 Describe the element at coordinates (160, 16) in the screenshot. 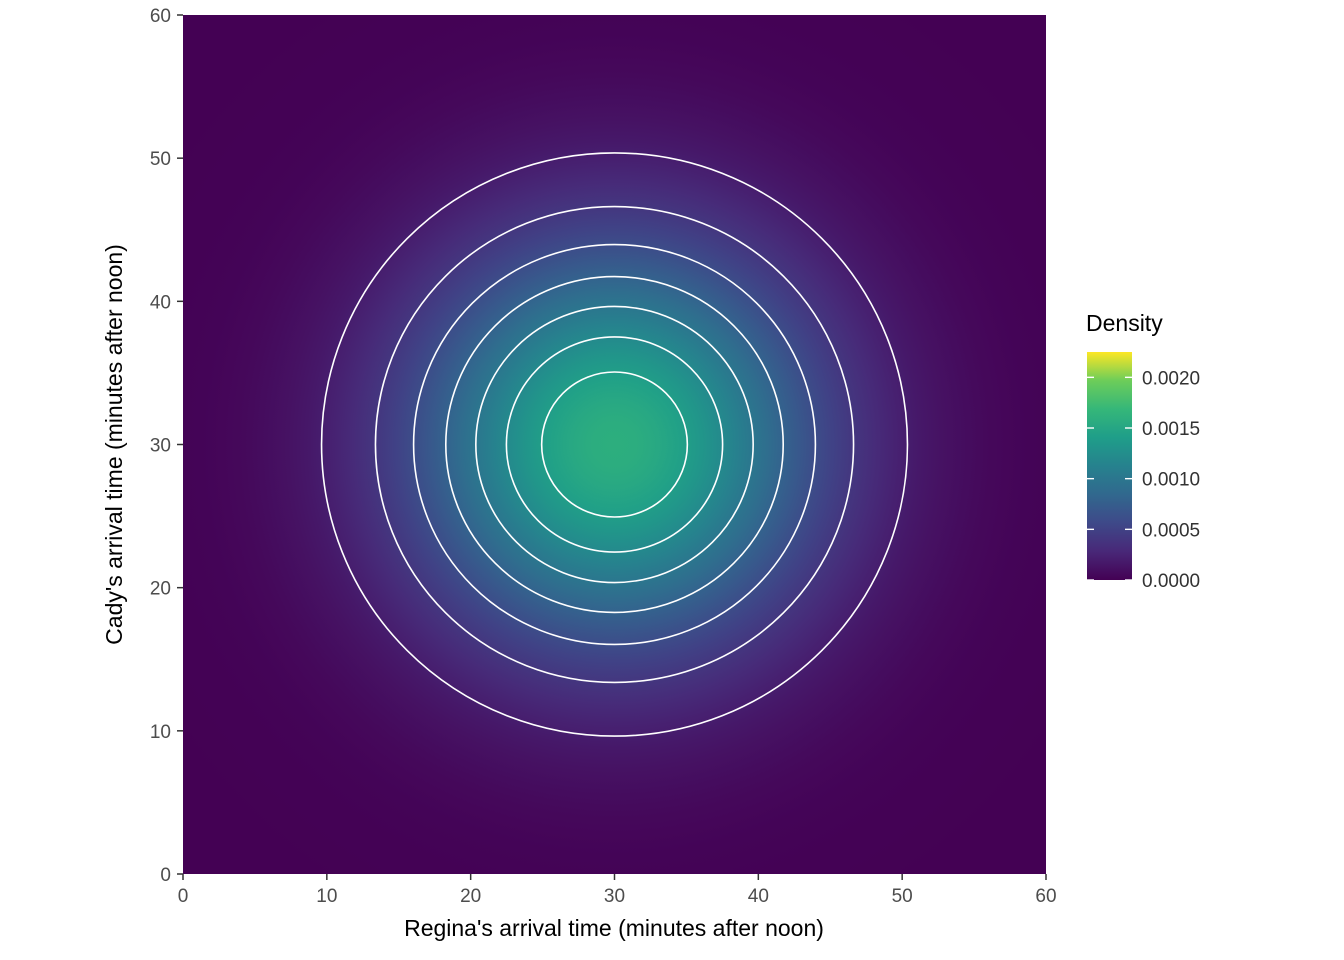

I see `y-tick-label: 60` at that location.